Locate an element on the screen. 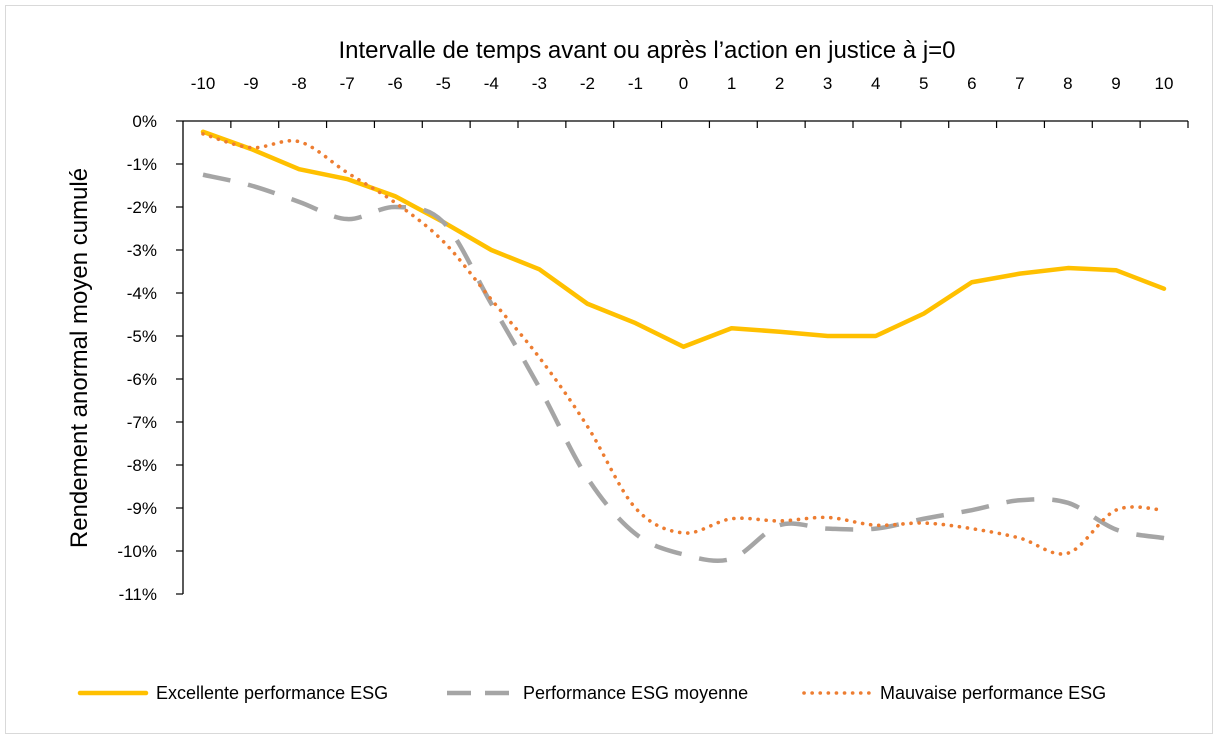  legend-label-1: Excellente performance ESG is located at coordinates (272, 693).